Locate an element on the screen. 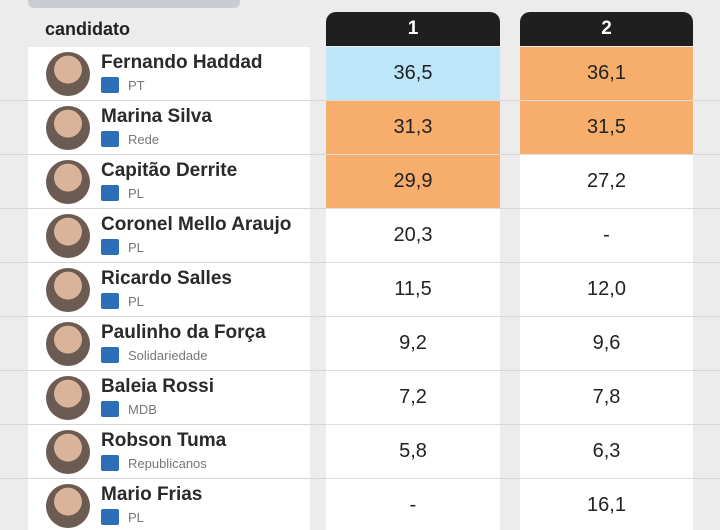 The image size is (720, 530). value-cell: 5,8 is located at coordinates (413, 452).